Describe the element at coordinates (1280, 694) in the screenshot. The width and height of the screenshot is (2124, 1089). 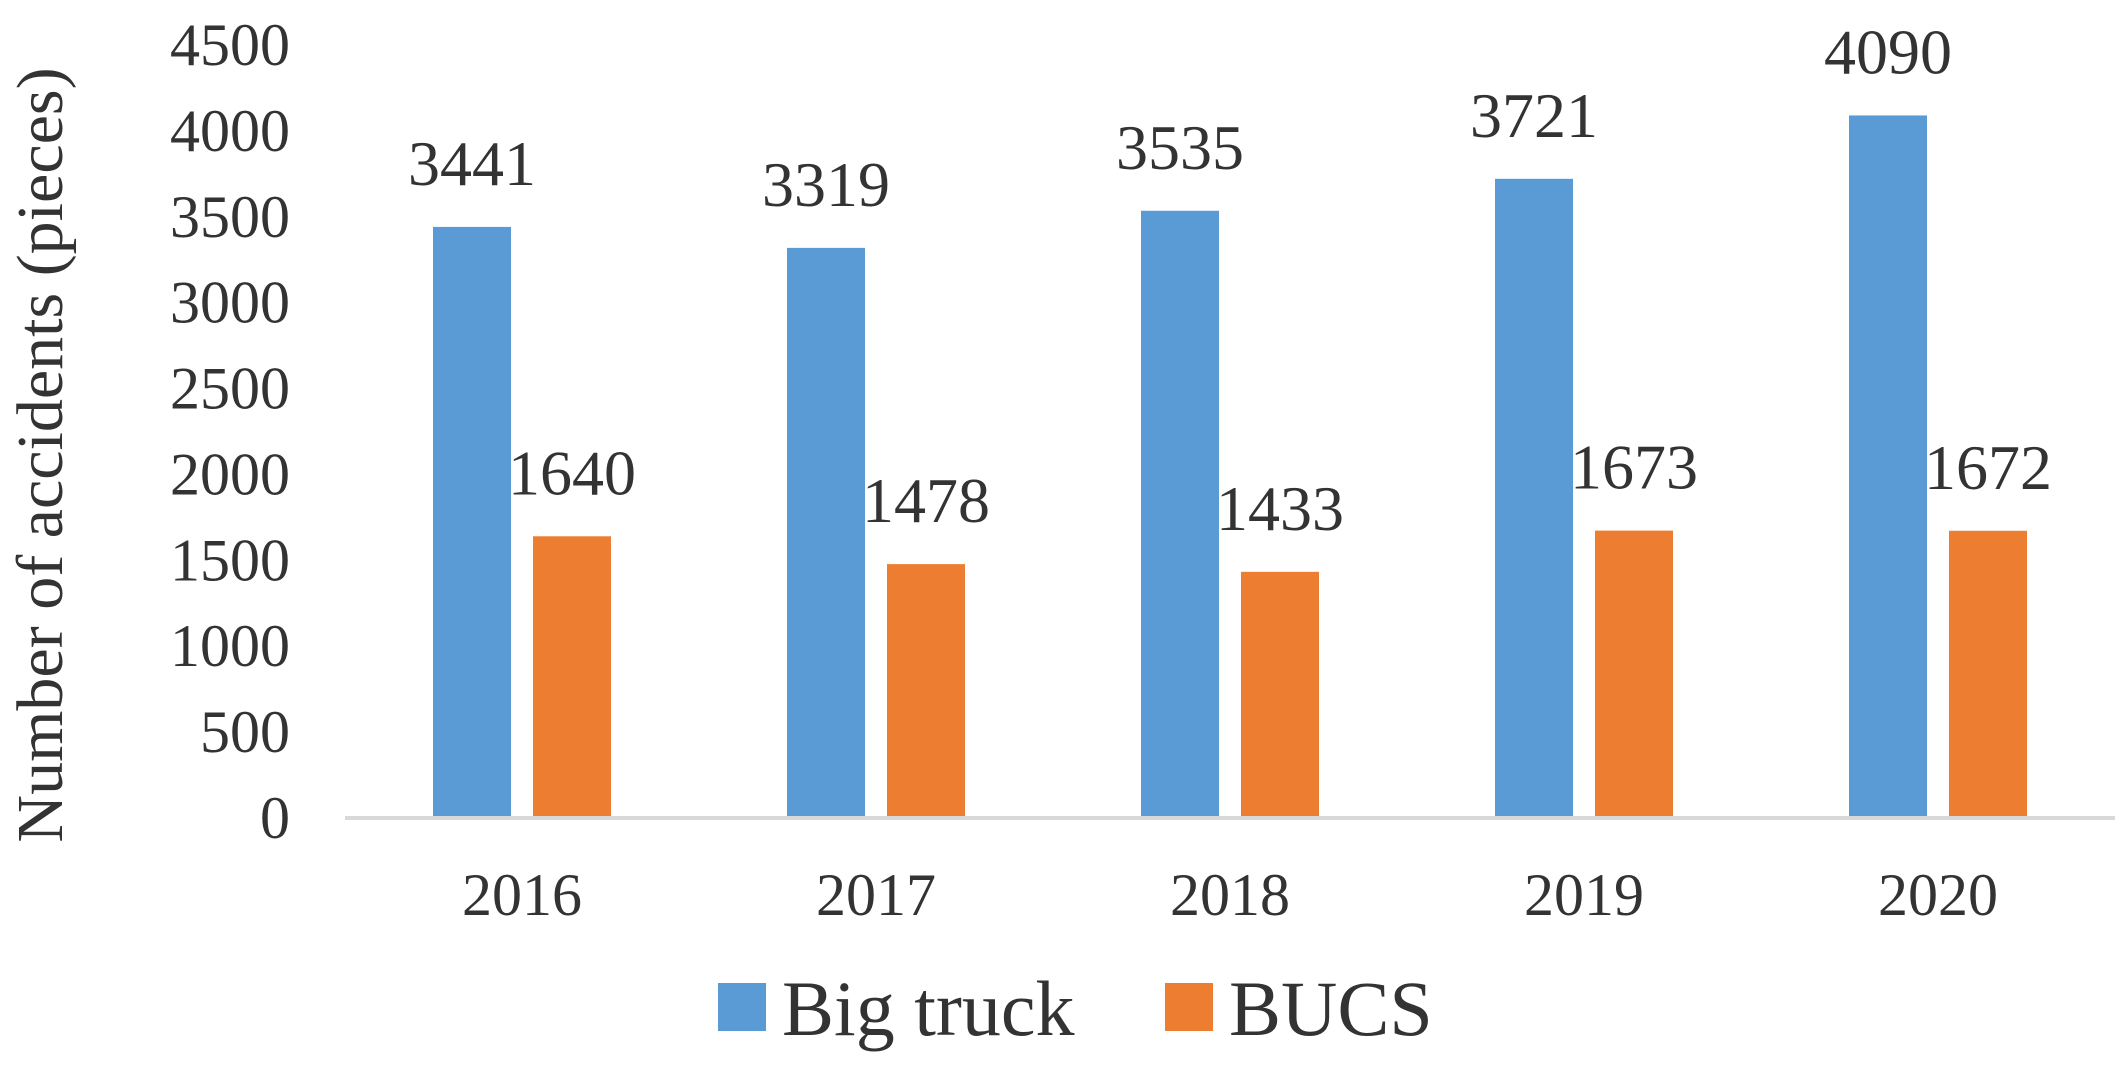
I see `bar-bucs-2018` at that location.